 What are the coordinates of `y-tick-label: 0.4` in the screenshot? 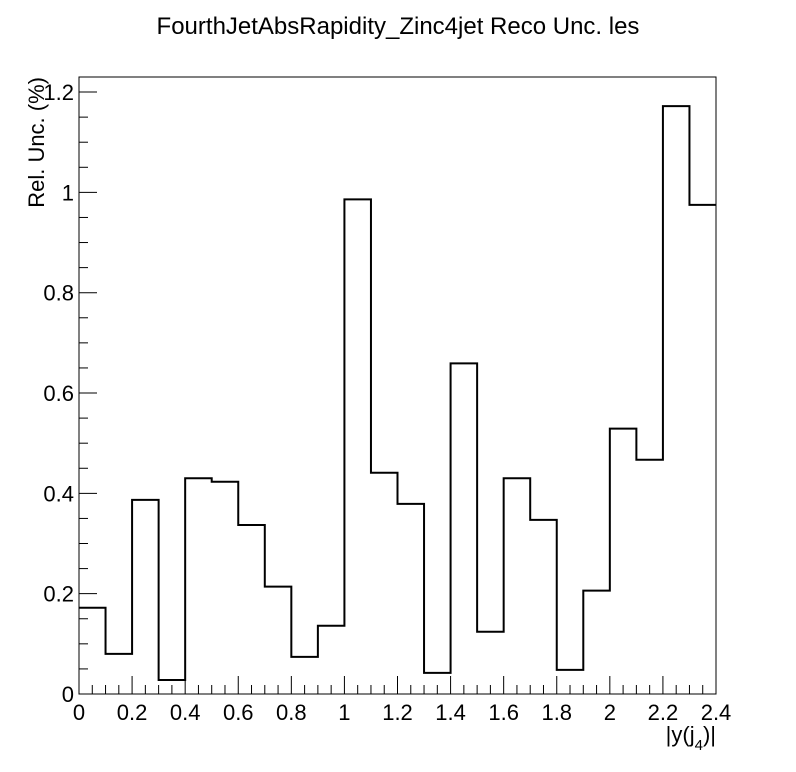 It's located at (58, 493).